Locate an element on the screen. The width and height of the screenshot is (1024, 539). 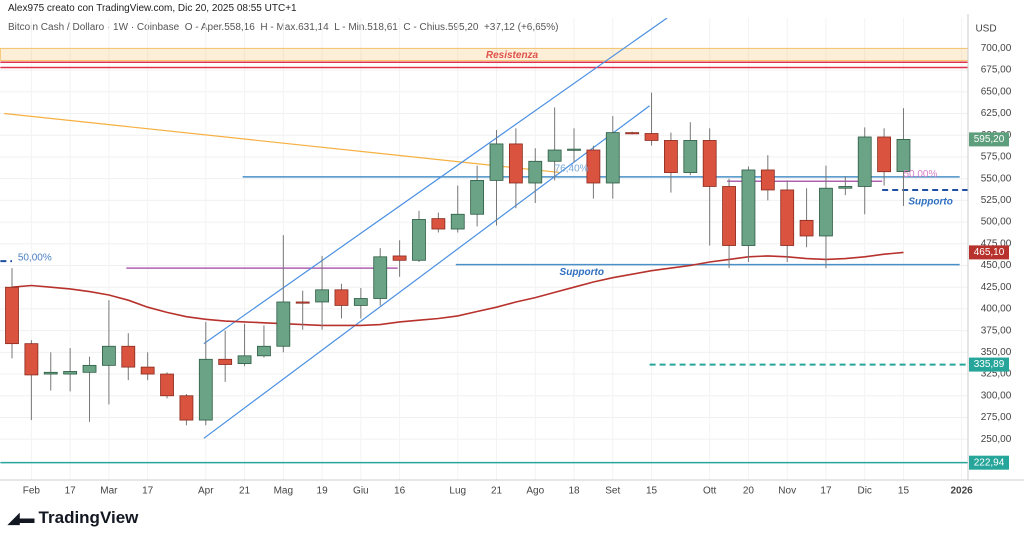
x-tick-label: Dic is located at coordinates (864, 491).